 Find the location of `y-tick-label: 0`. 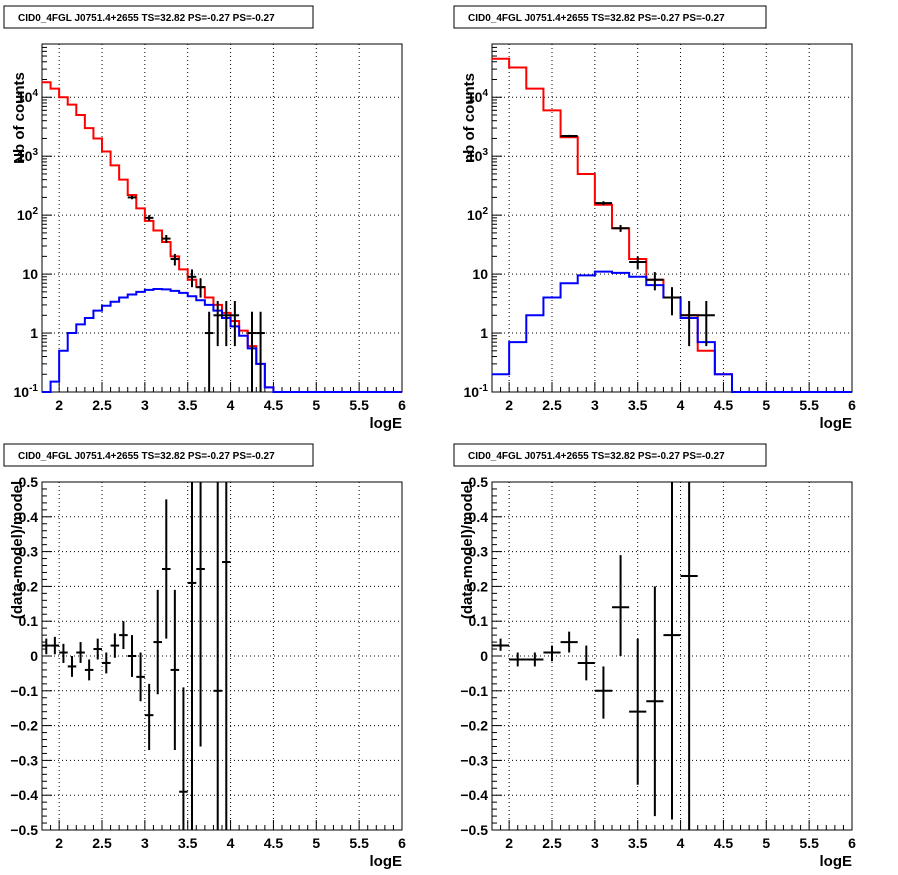

y-tick-label: 0 is located at coordinates (484, 656).